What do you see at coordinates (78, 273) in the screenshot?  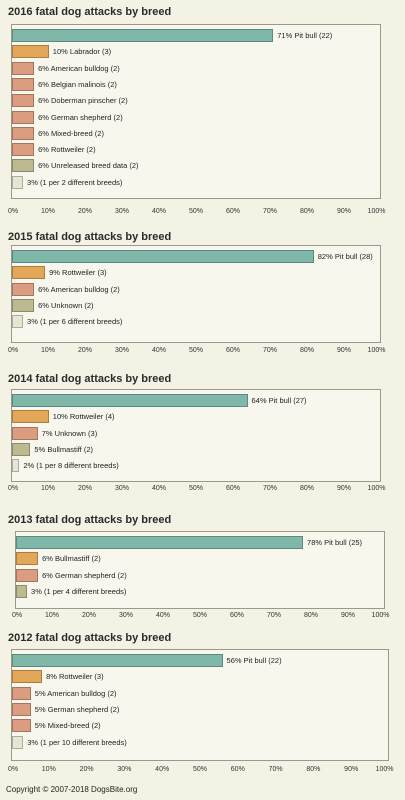 I see `bar-label: 9% Rottweiler (3)` at bounding box center [78, 273].